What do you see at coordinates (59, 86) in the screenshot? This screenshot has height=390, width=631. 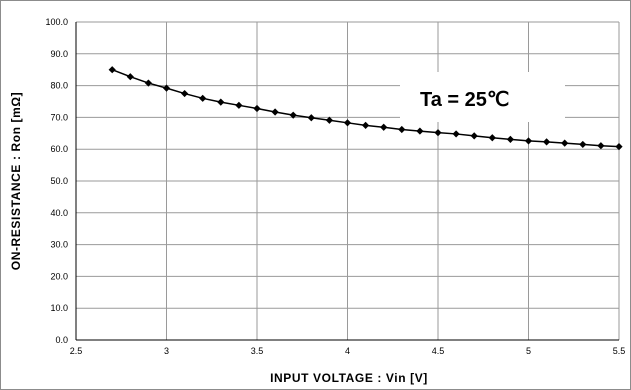 I see `y-tick-label: 80.0` at bounding box center [59, 86].